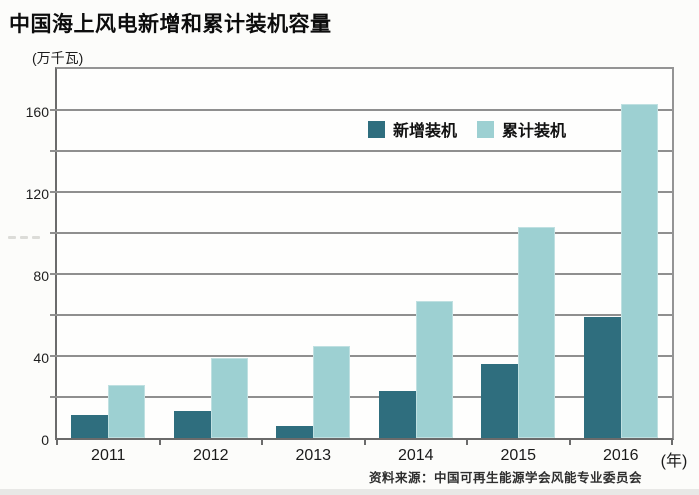  I want to click on bar-new-2011, so click(90, 426).